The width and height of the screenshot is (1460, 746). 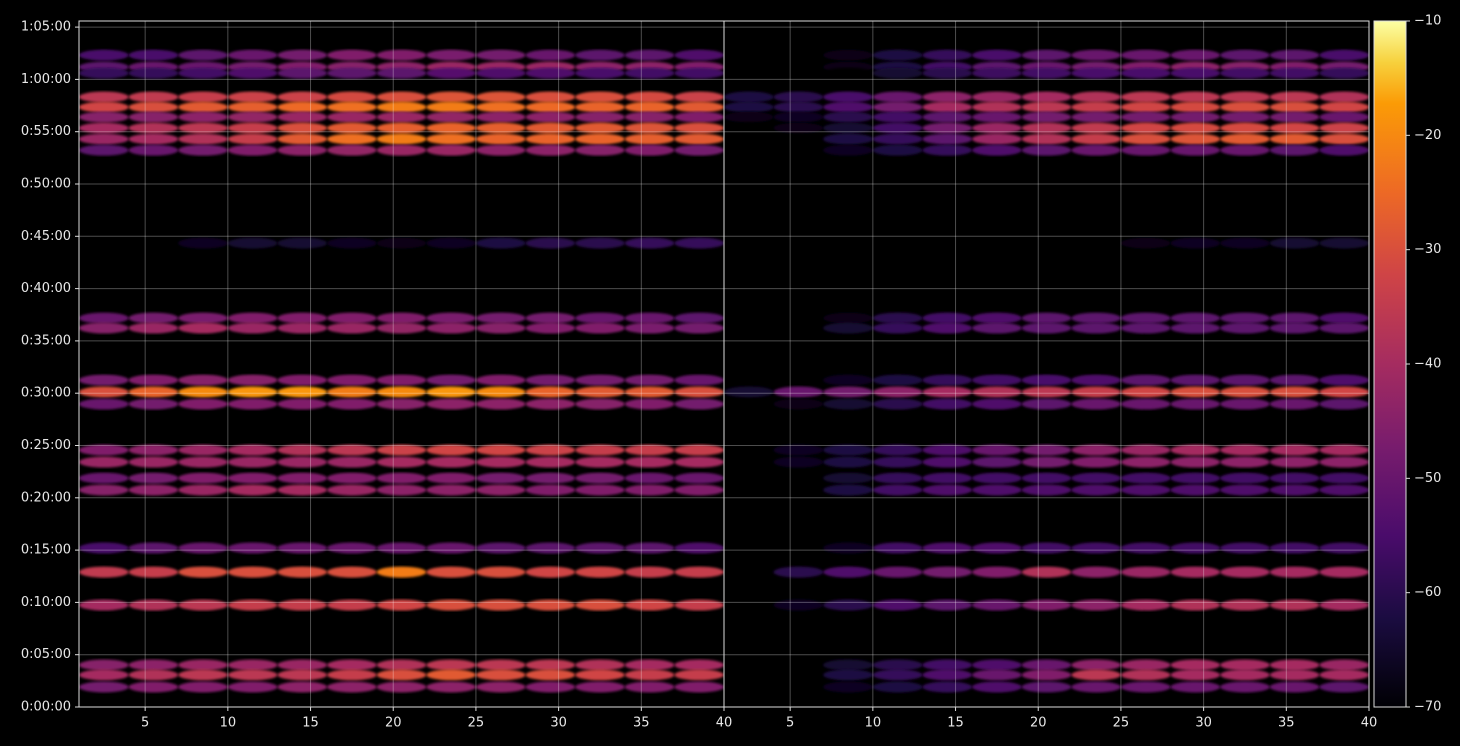 I want to click on y-tick-label: 0:45:00, so click(x=46, y=236).